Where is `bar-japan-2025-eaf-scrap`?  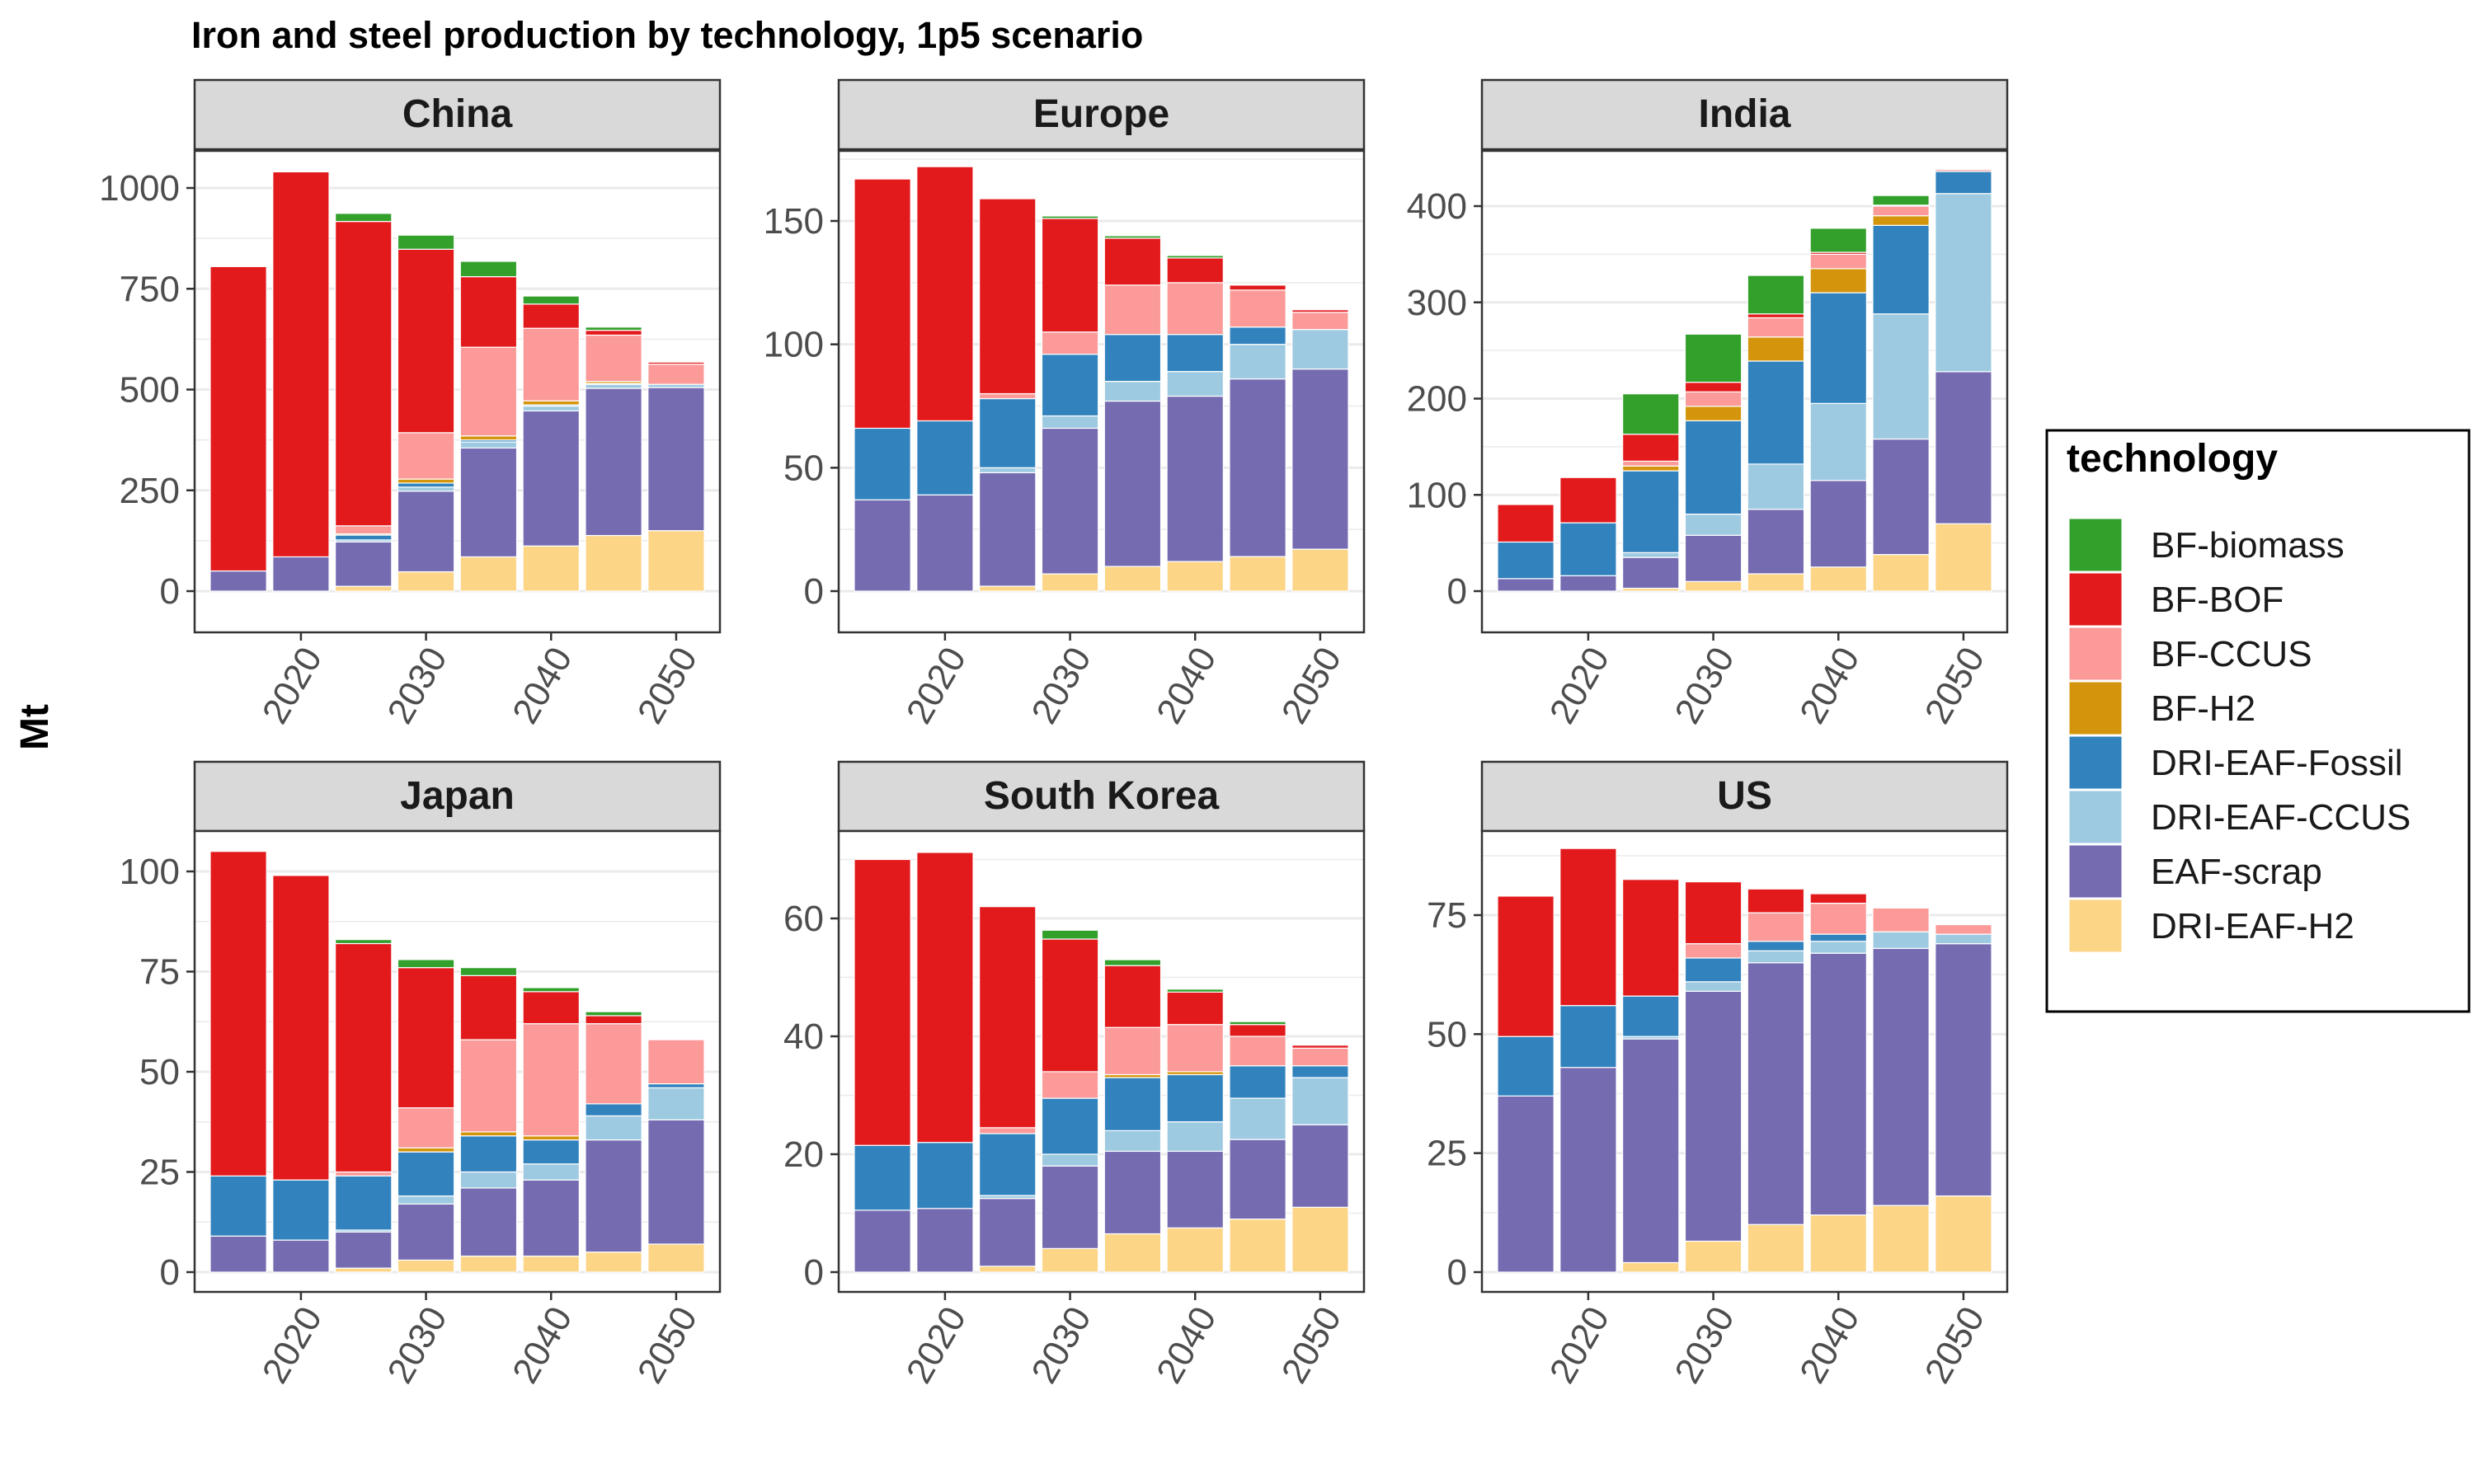
bar-japan-2025-eaf-scrap is located at coordinates (364, 1250).